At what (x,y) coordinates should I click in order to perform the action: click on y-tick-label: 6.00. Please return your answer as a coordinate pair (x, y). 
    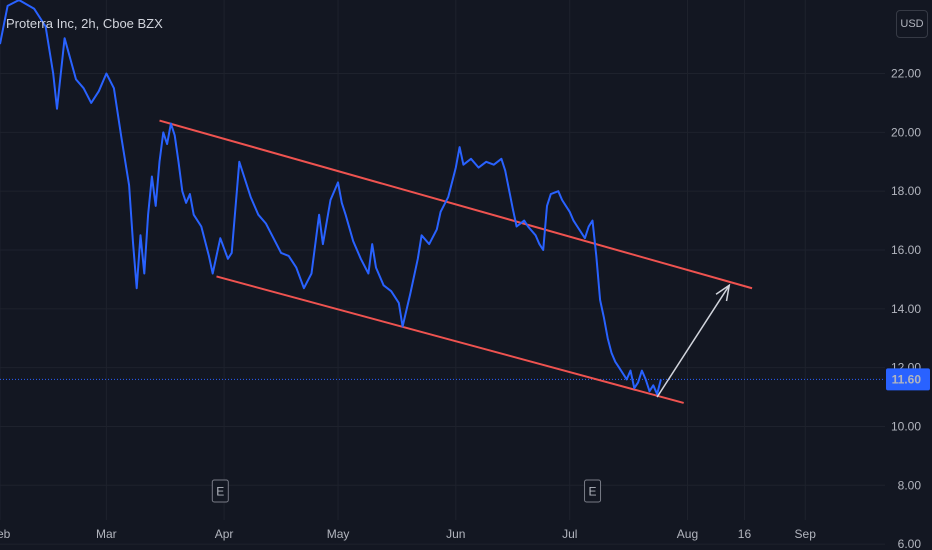
    Looking at the image, I should click on (910, 543).